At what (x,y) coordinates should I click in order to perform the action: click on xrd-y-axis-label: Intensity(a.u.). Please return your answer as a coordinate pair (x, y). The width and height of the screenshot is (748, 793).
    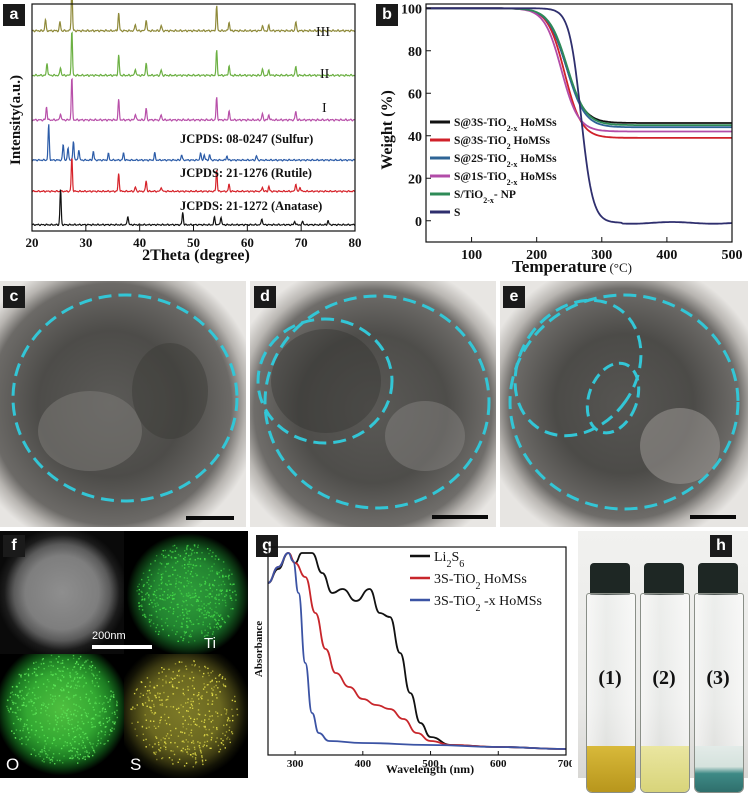
    Looking at the image, I should click on (16, 120).